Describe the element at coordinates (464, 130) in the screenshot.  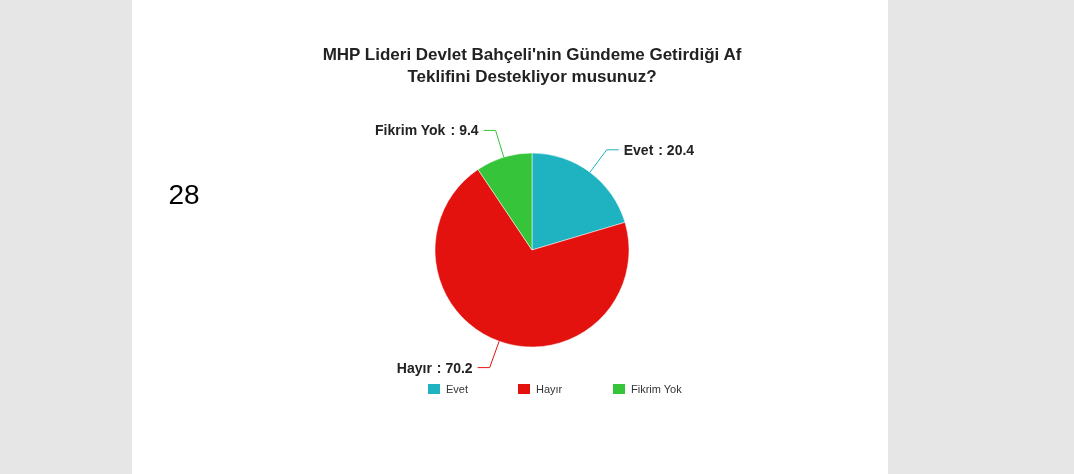
I see `data-label: : 9.4` at that location.